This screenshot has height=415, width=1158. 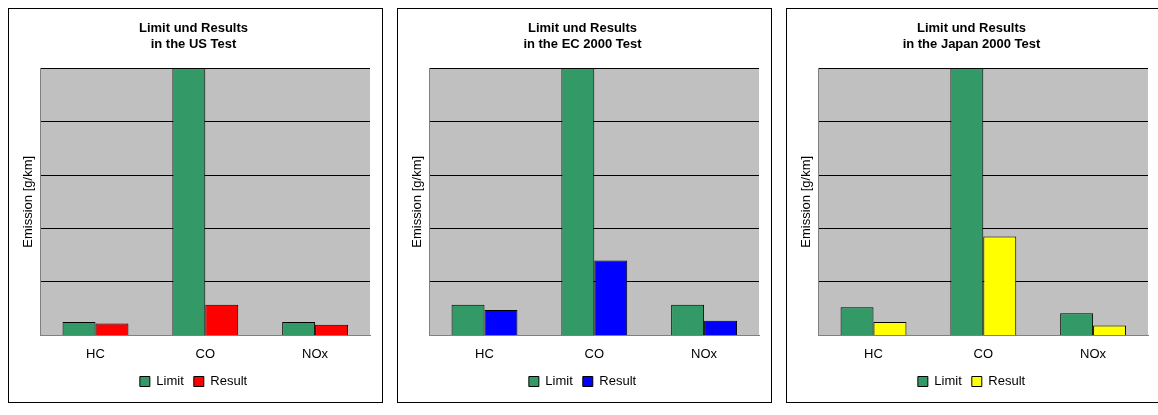 I want to click on chart-title: Limit und Results in the US Test, so click(x=193, y=35).